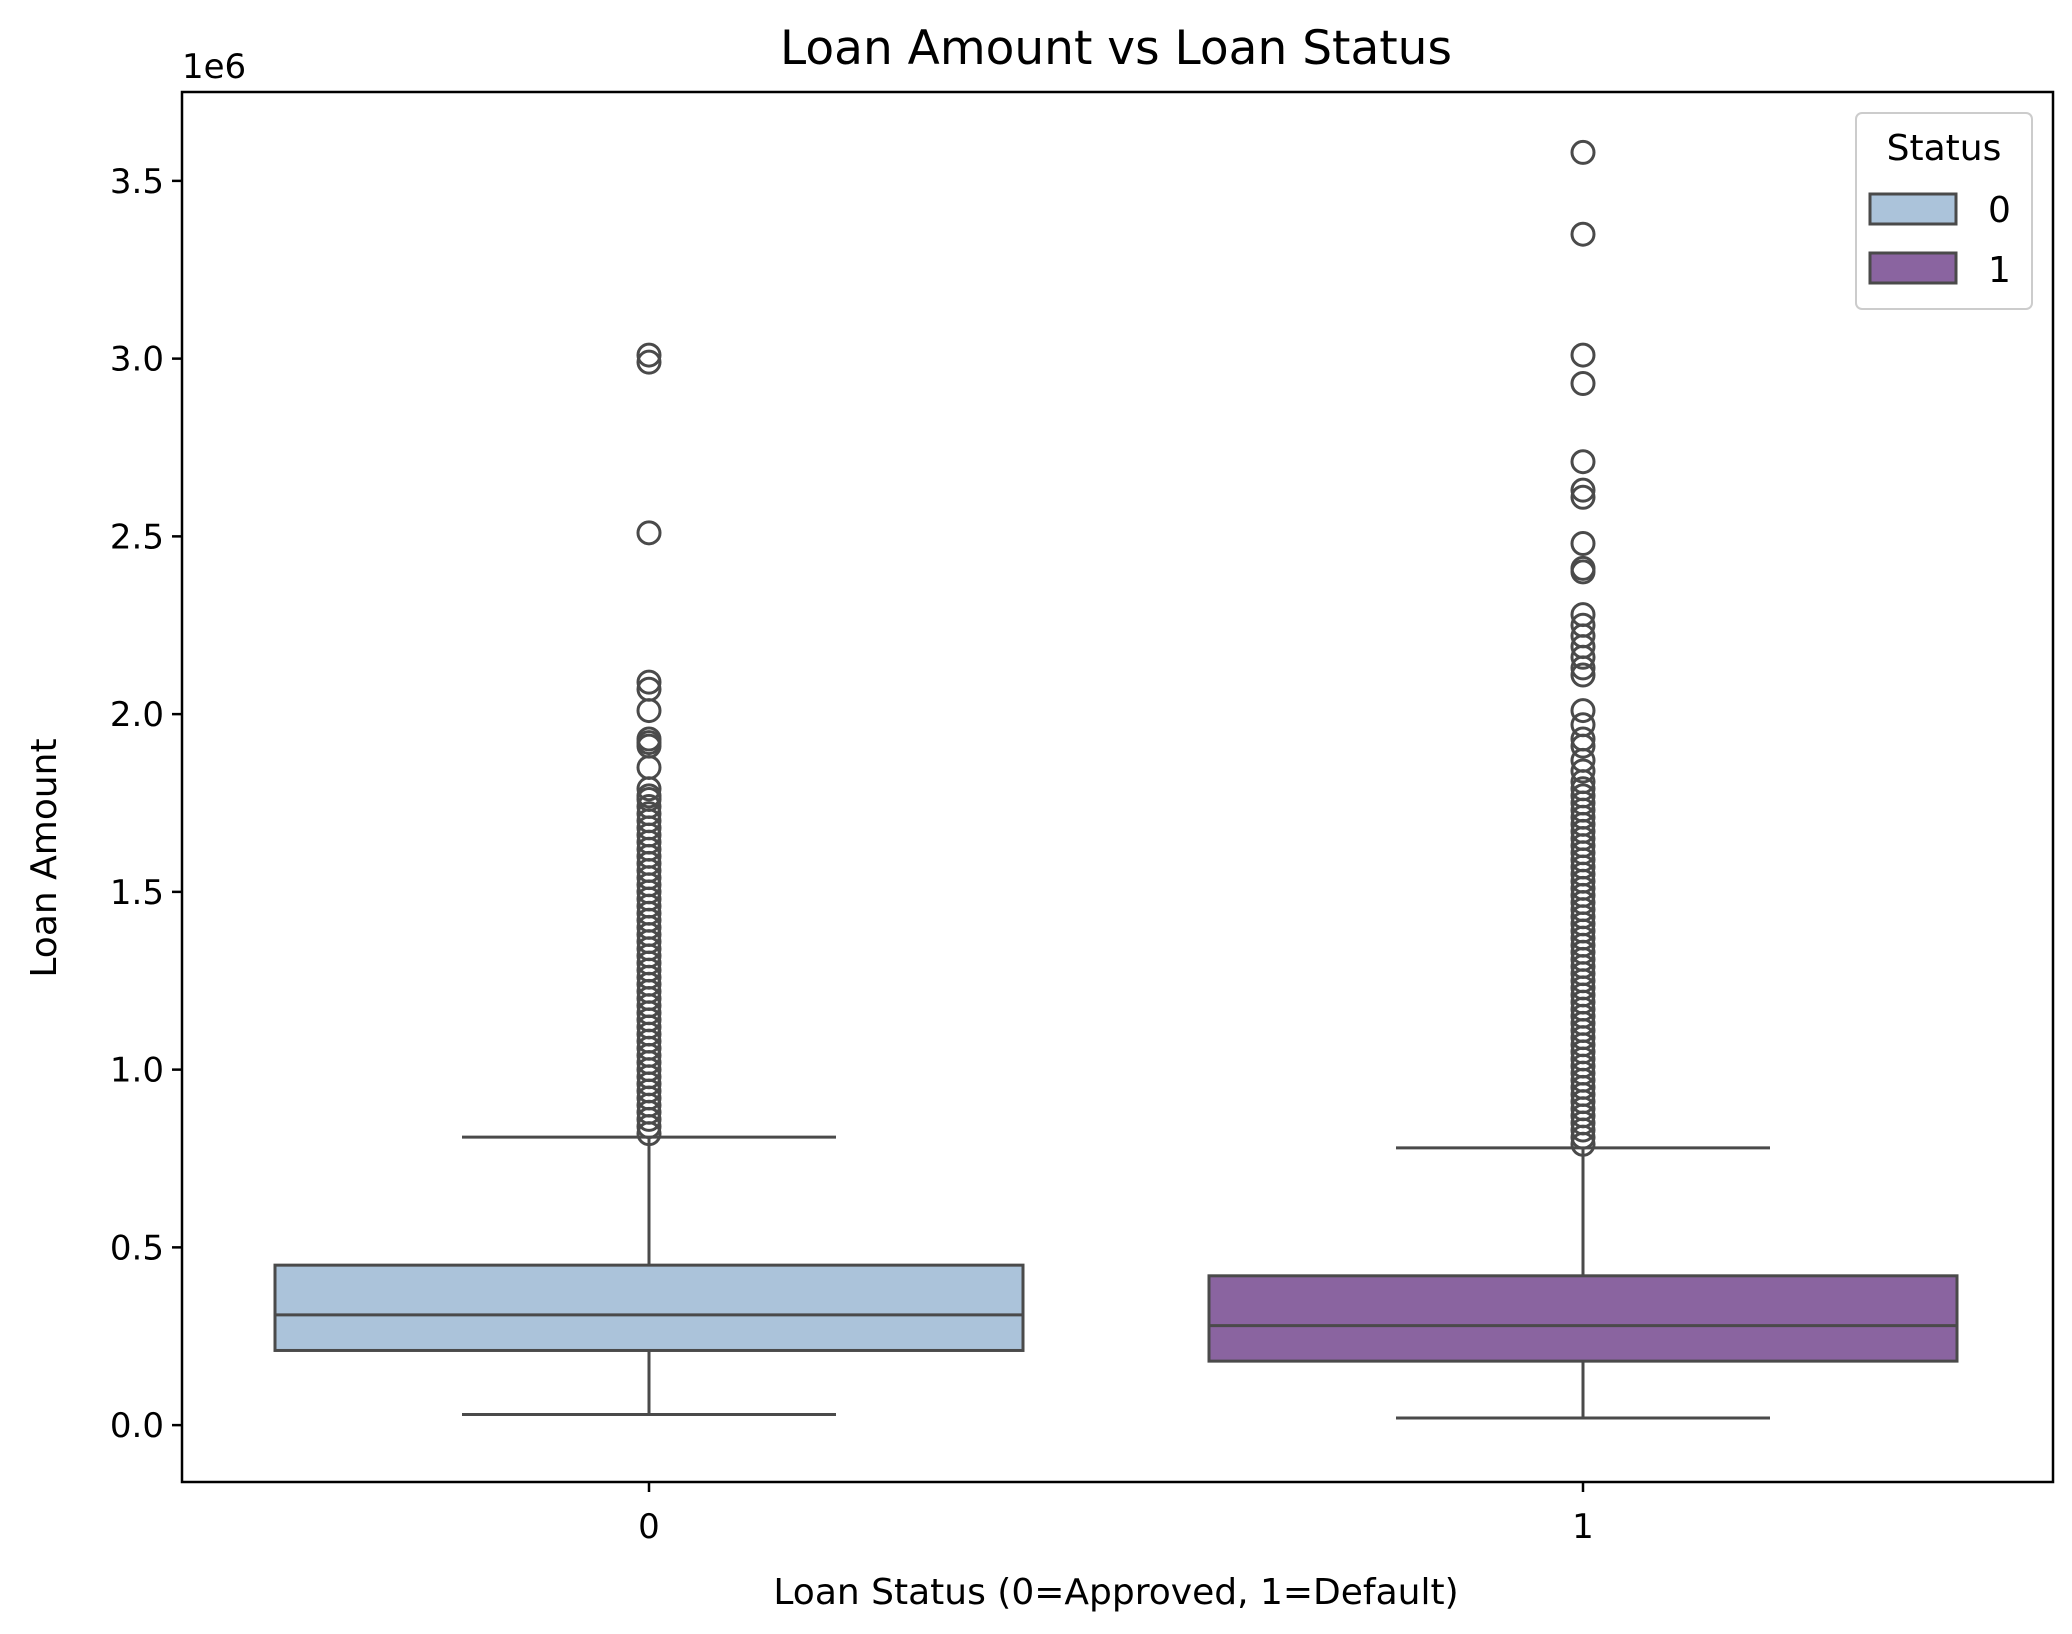  What do you see at coordinates (44, 857) in the screenshot?
I see `y-axis-label: Loan Amount` at bounding box center [44, 857].